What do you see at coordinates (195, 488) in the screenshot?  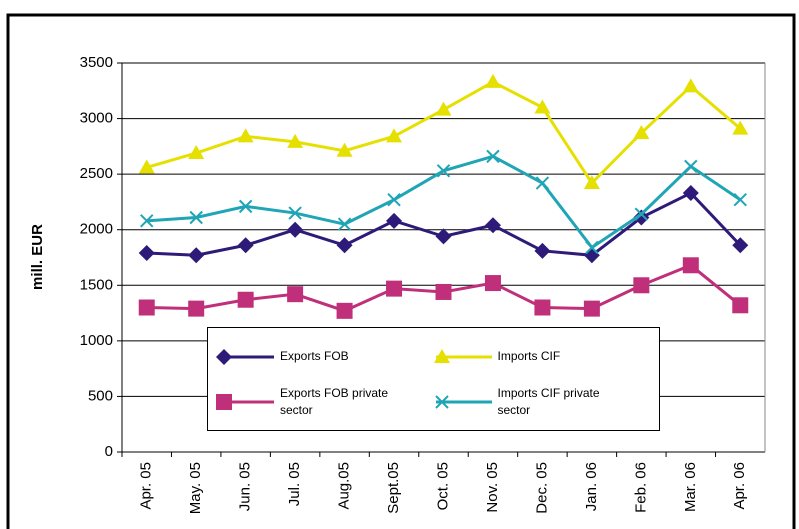 I see `x-tick-label: May. 05` at bounding box center [195, 488].